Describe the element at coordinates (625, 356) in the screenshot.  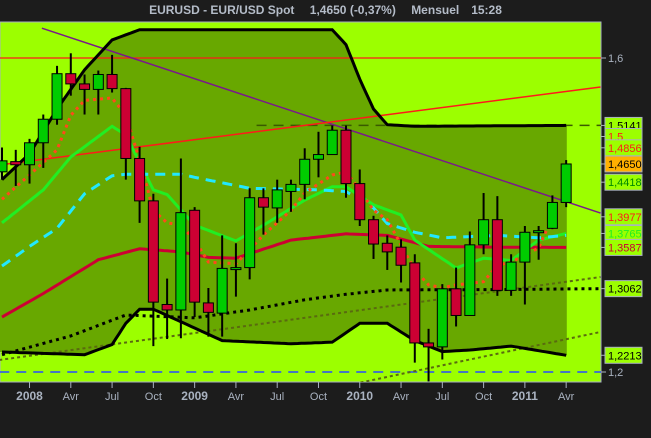
I see `price-label-text: 1,2213` at that location.